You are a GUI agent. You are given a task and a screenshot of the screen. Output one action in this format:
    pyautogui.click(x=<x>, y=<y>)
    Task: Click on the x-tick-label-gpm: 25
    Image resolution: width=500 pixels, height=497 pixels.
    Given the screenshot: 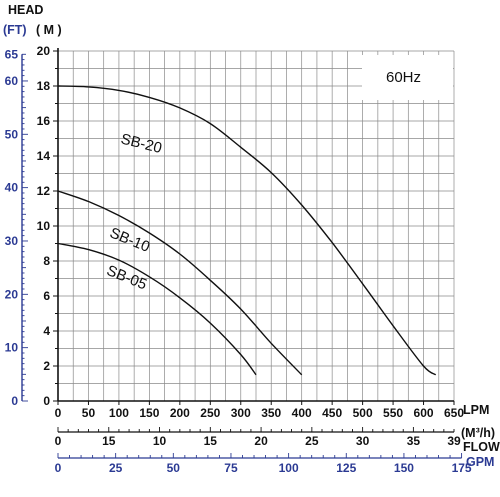 What is the action you would take?
    pyautogui.click(x=116, y=468)
    